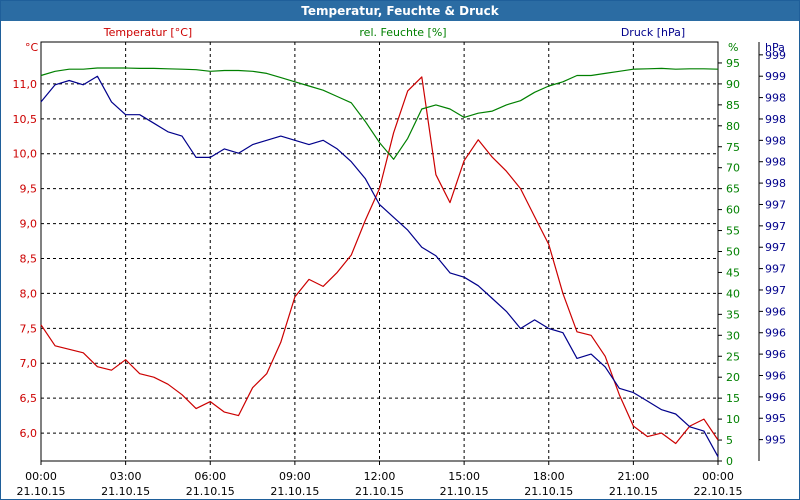 The height and width of the screenshot is (500, 800). I want to click on x-tick-label-date: 22.10.15, so click(718, 491).